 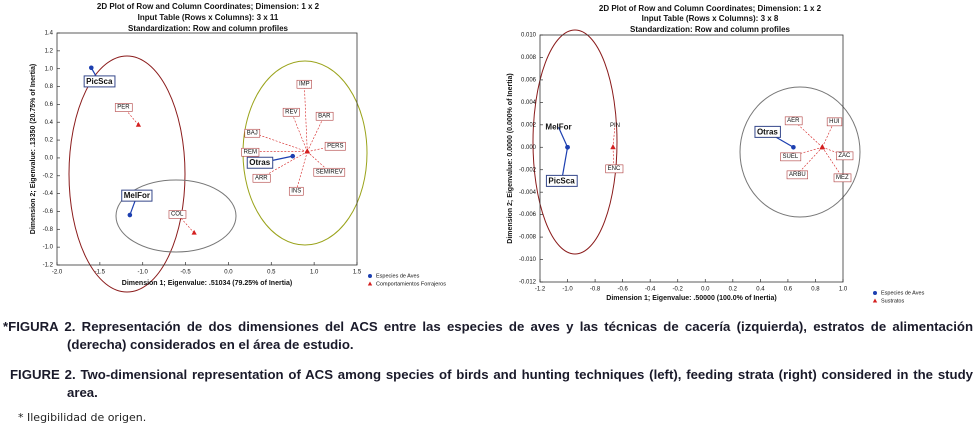 I want to click on point-label: IMP, so click(x=304, y=84).